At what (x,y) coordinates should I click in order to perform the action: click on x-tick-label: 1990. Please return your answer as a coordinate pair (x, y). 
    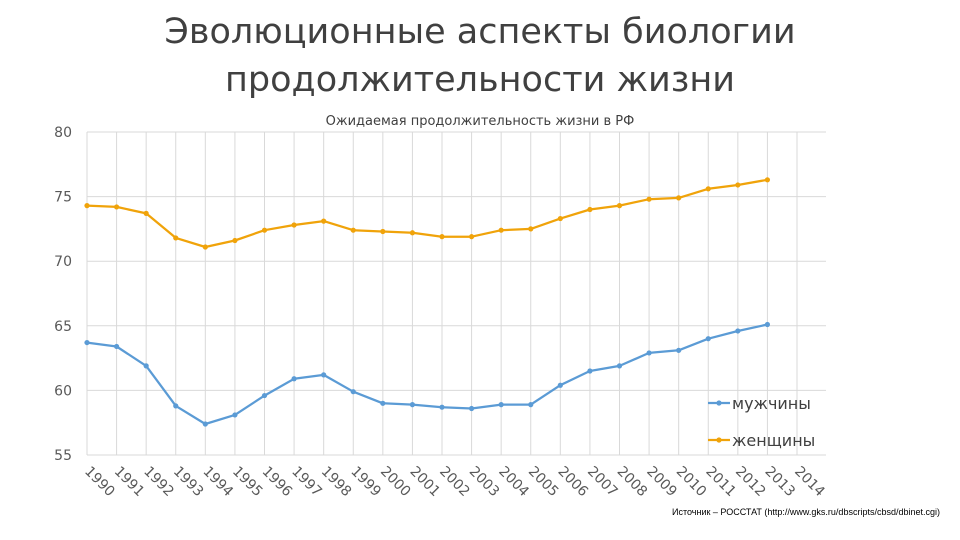
    Looking at the image, I should click on (99, 482).